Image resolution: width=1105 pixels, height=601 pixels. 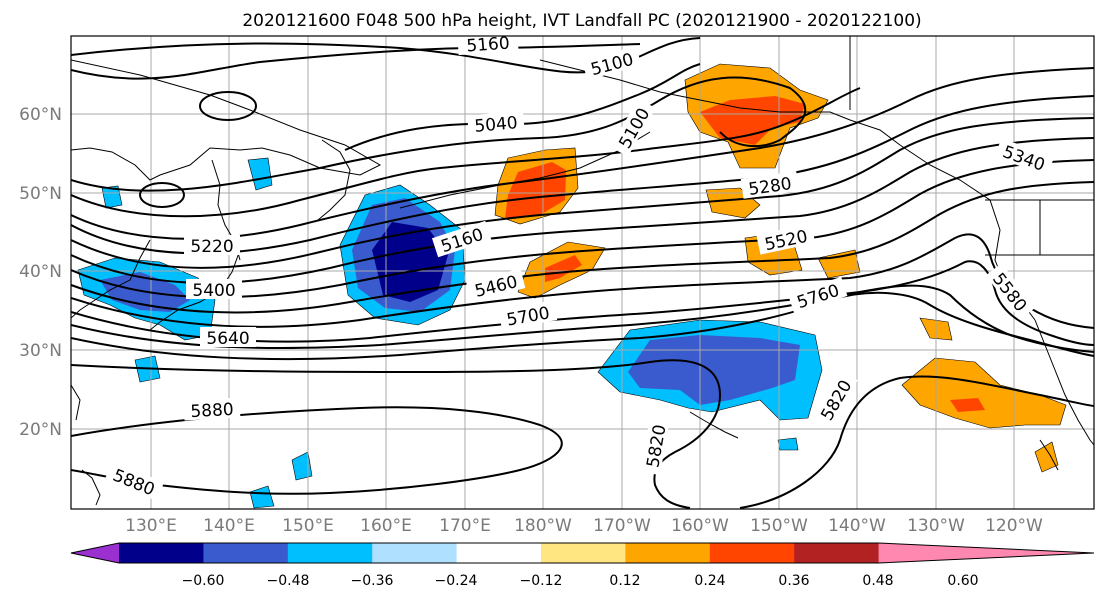 I want to click on coastline-hawaii, so click(x=714, y=425).